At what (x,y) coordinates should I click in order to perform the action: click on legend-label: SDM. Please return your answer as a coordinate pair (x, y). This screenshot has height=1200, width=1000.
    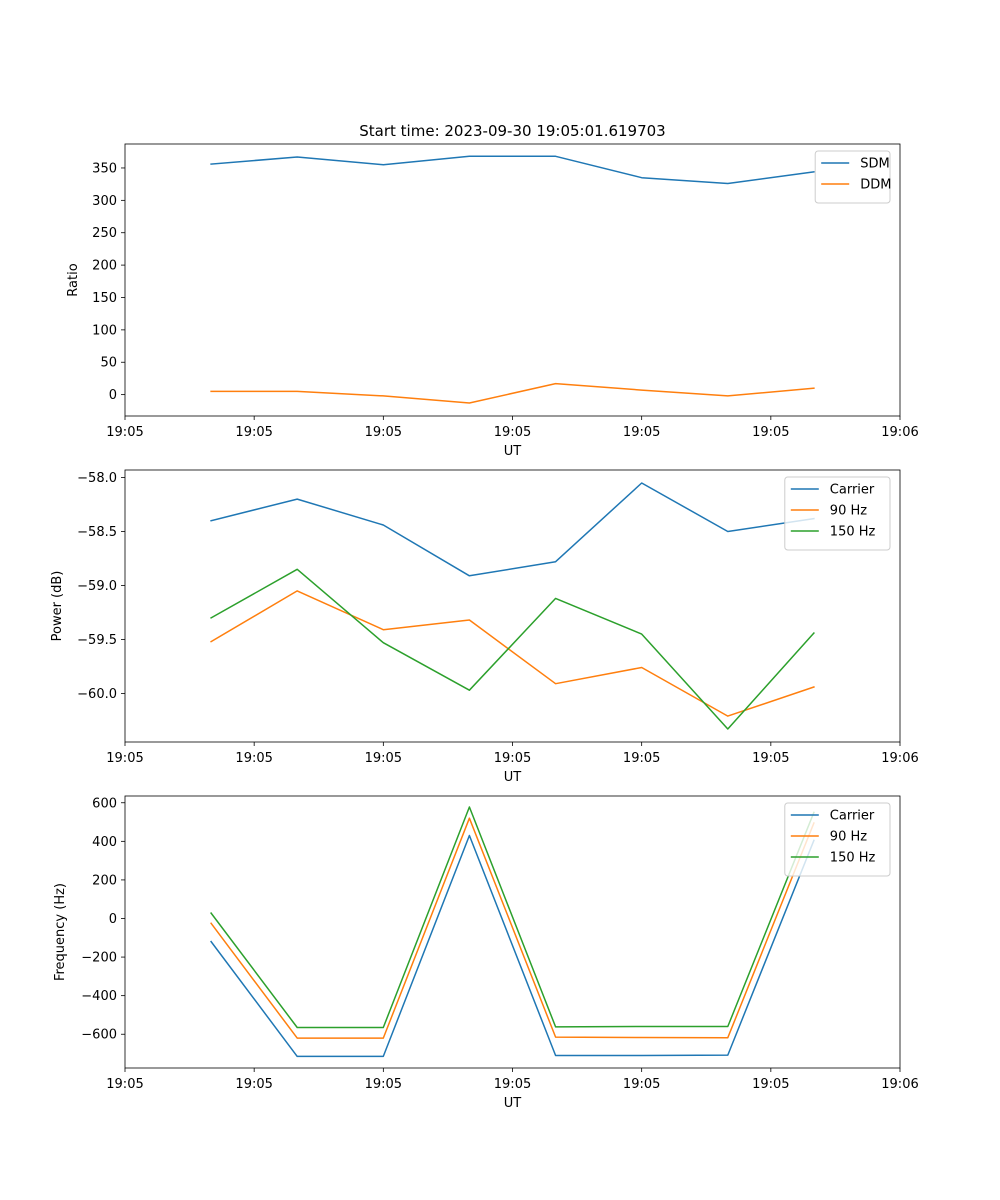
    Looking at the image, I should click on (874, 164).